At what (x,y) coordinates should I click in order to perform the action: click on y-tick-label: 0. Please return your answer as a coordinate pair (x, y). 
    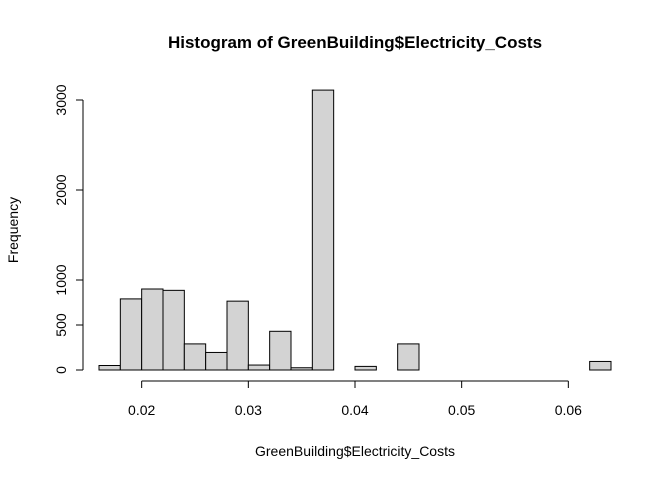
    Looking at the image, I should click on (61, 370).